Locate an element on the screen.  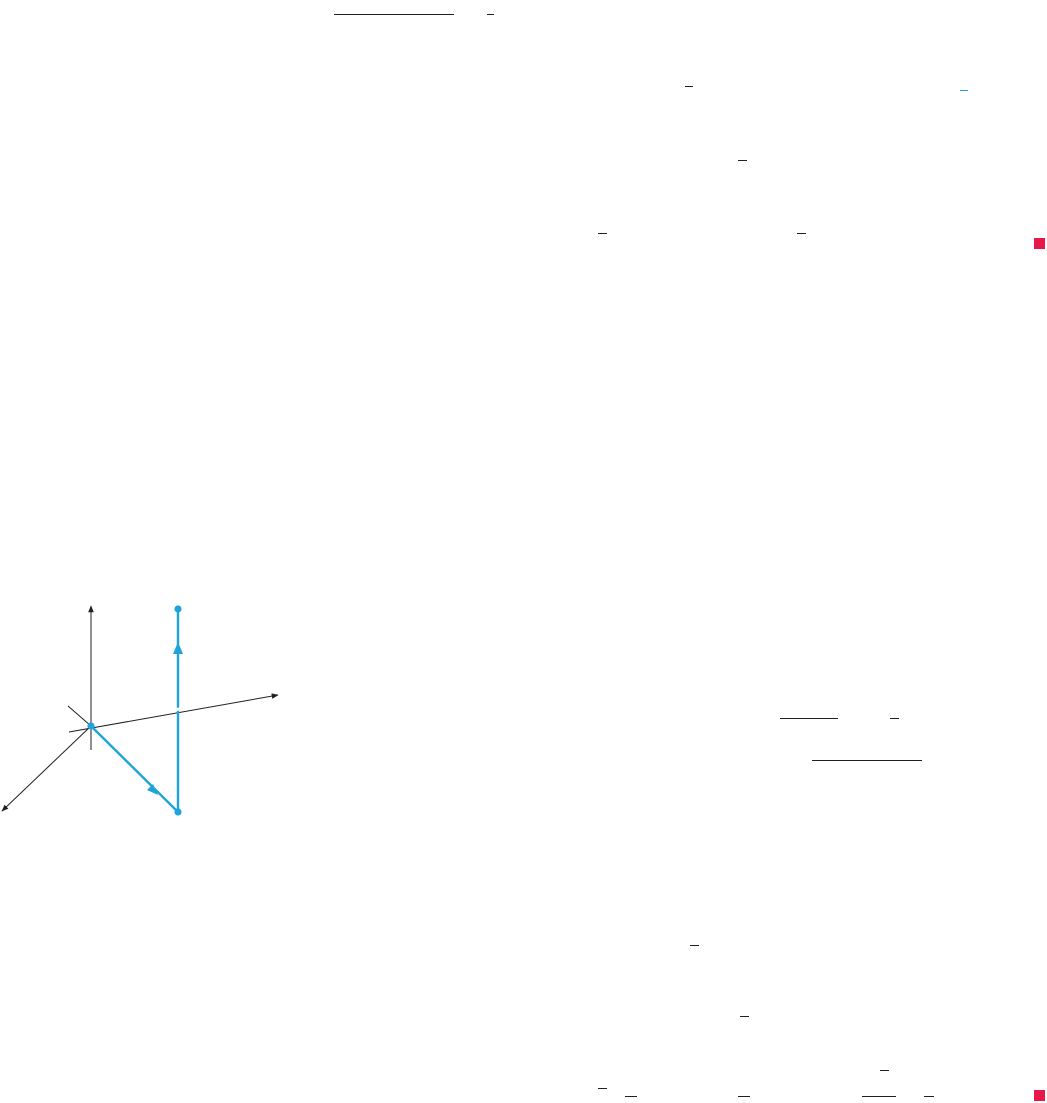
path-figure is located at coordinates (140, 710).